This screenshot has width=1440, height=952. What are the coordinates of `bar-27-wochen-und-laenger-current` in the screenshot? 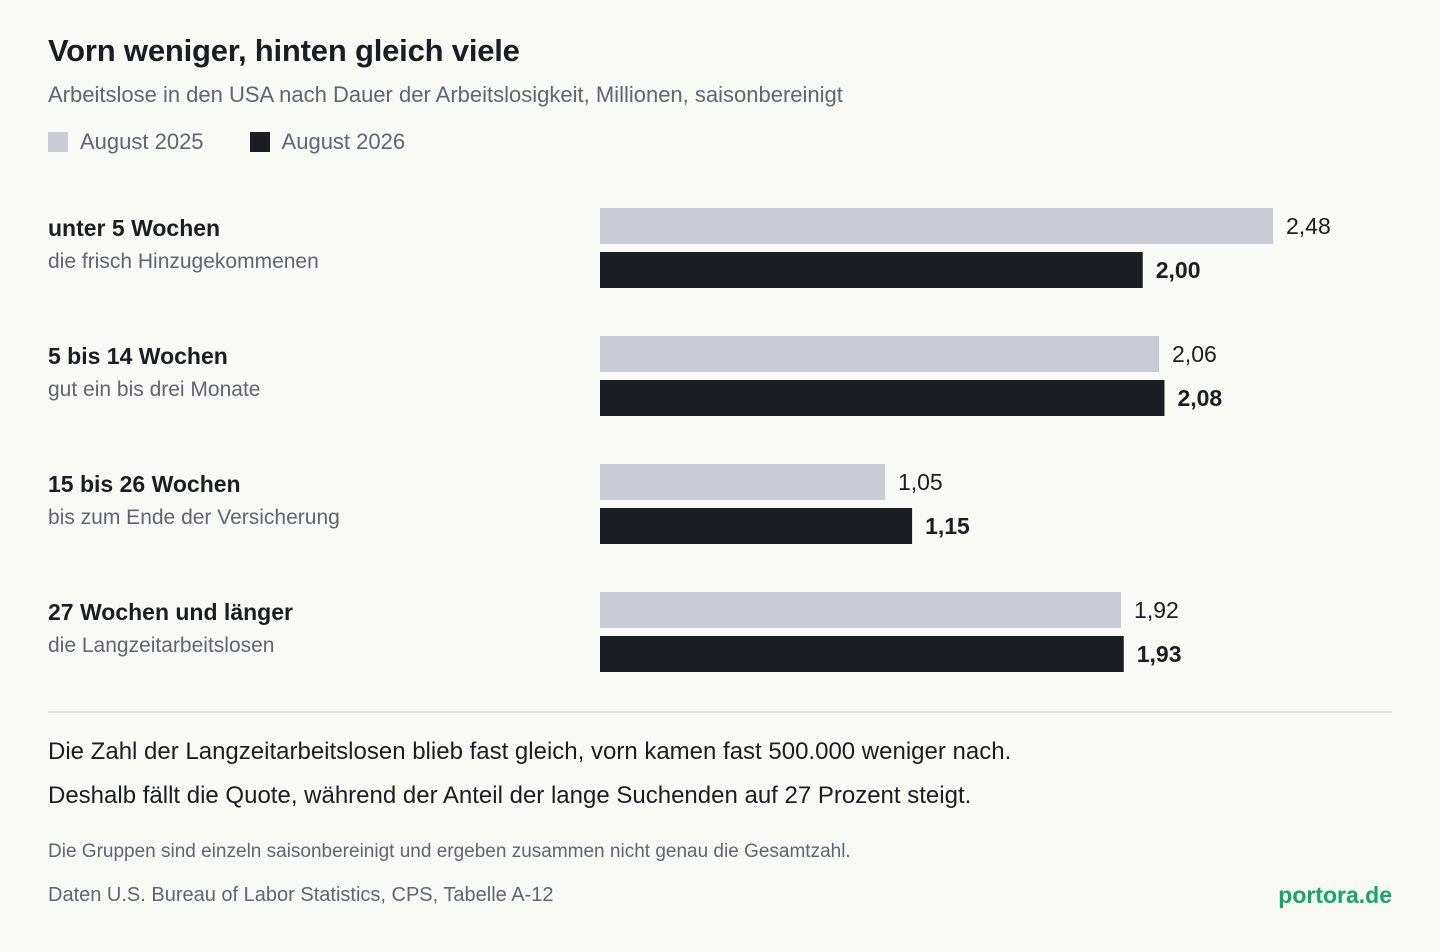 It's located at (862, 654).